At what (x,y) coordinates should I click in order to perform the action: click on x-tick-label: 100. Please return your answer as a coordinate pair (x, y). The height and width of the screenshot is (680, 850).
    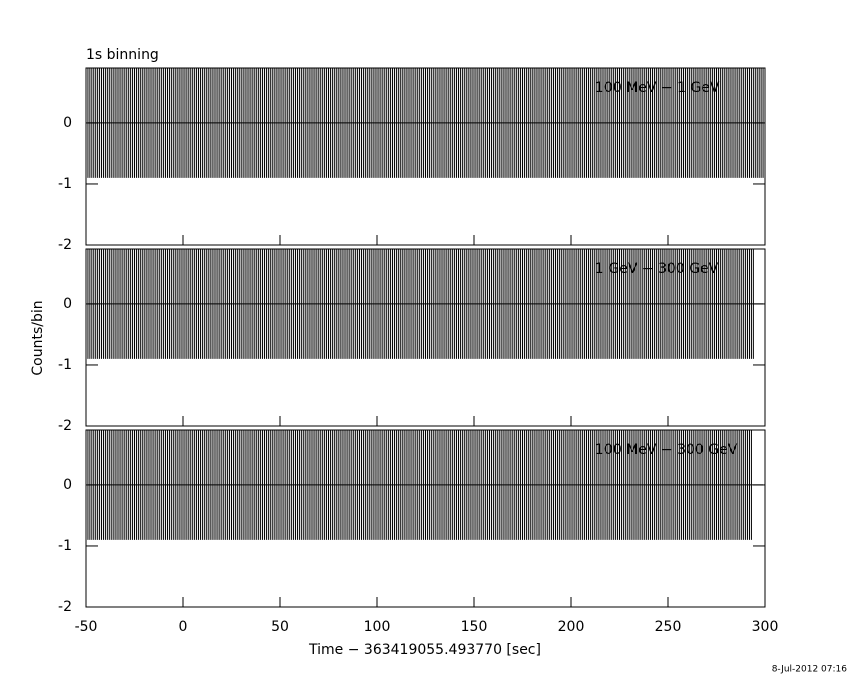
    Looking at the image, I should click on (377, 627).